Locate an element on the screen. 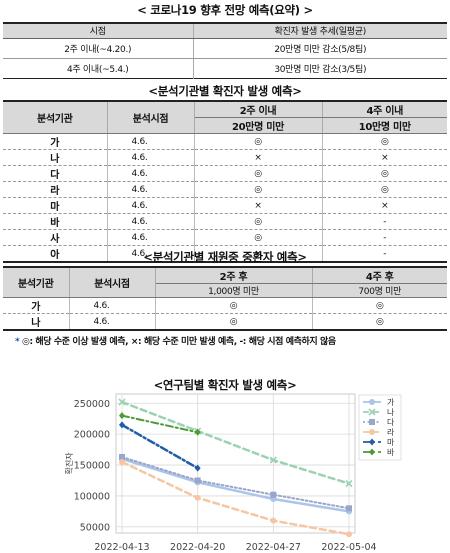  summary-header-row: 시점 확진자 발생 추세(일평균) is located at coordinates (225, 31).